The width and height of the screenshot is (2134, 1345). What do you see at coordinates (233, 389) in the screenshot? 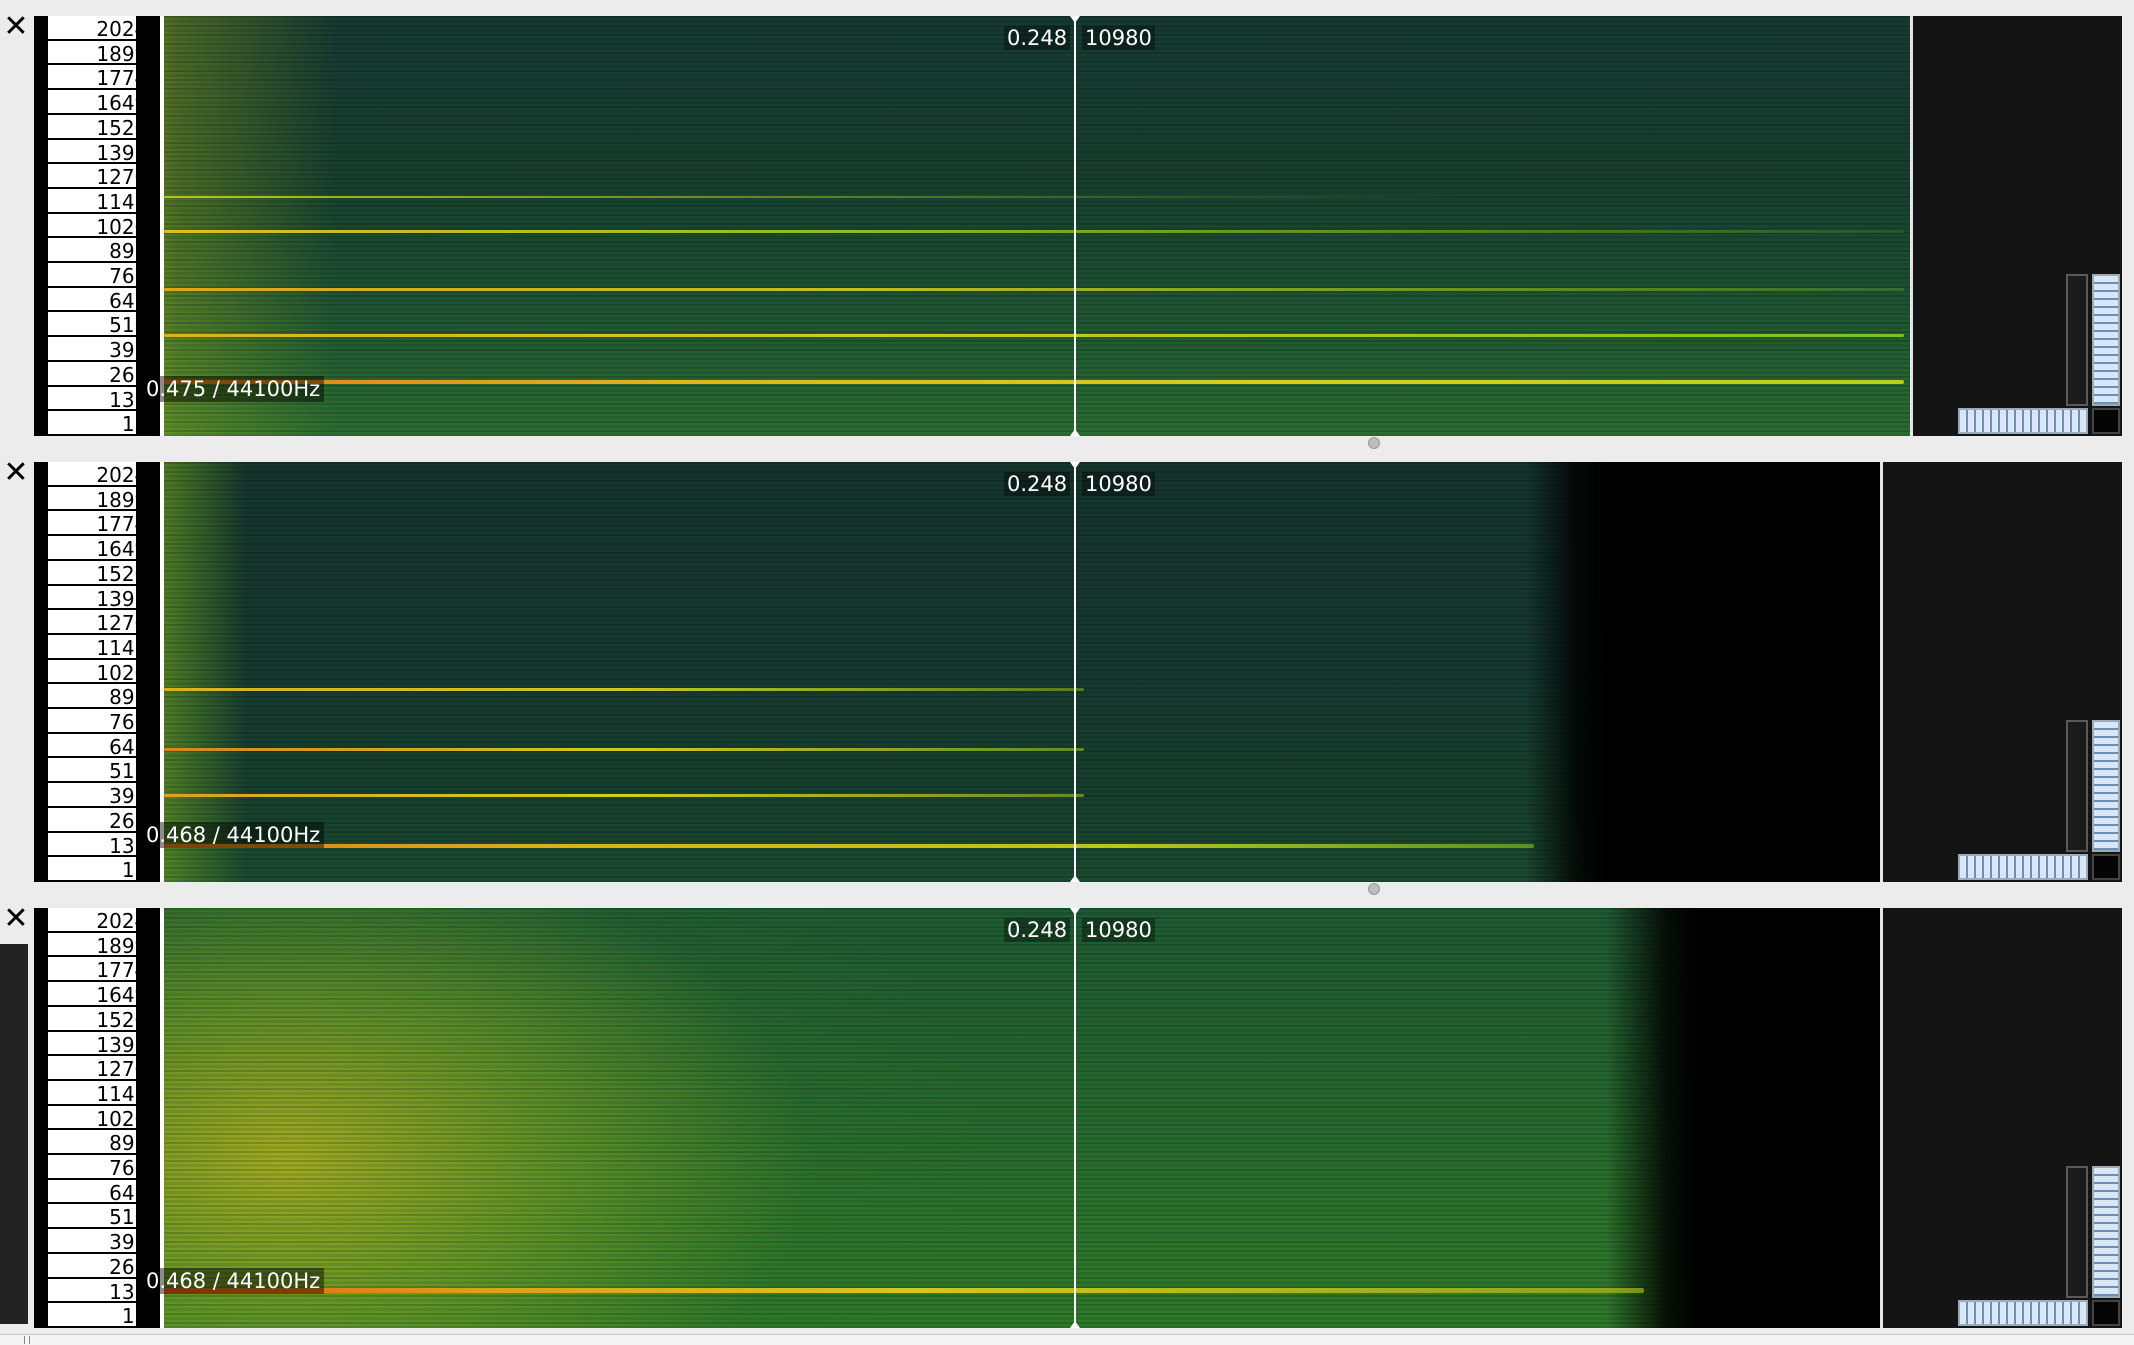
I see `level-samplerate-label: 0.475 / 44100Hz` at bounding box center [233, 389].